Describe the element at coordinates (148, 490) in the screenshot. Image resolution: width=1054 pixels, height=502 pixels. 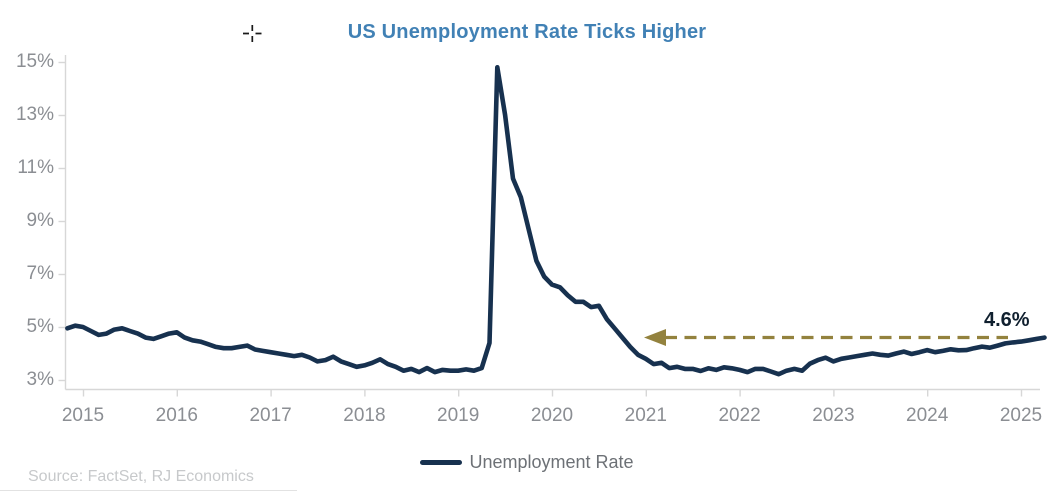
I see `footer-divider` at that location.